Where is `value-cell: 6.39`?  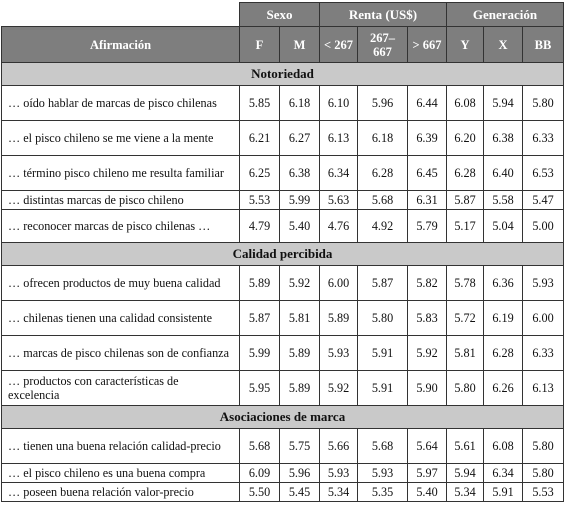
value-cell: 6.39 is located at coordinates (427, 138).